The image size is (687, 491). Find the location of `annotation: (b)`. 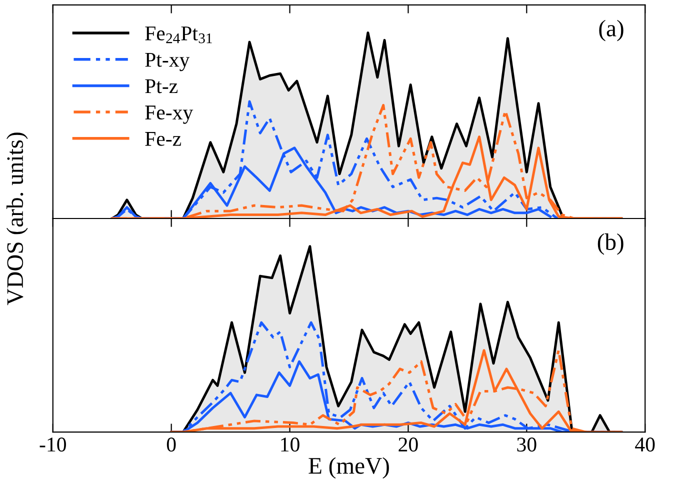

annotation: (b) is located at coordinates (611, 244).